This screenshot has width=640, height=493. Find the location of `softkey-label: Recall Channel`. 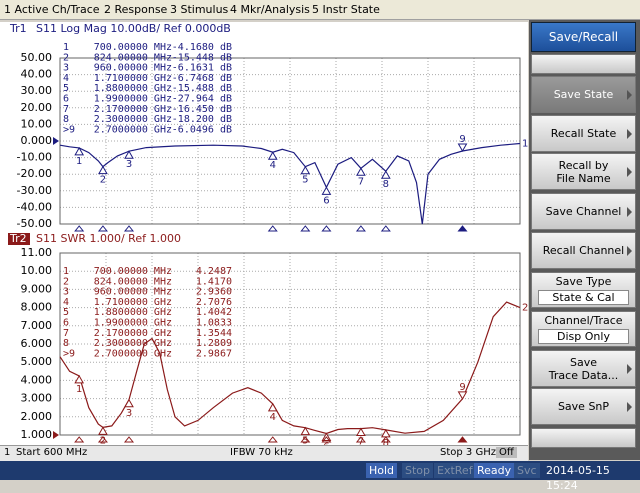

softkey-label: Recall Channel is located at coordinates (583, 250).